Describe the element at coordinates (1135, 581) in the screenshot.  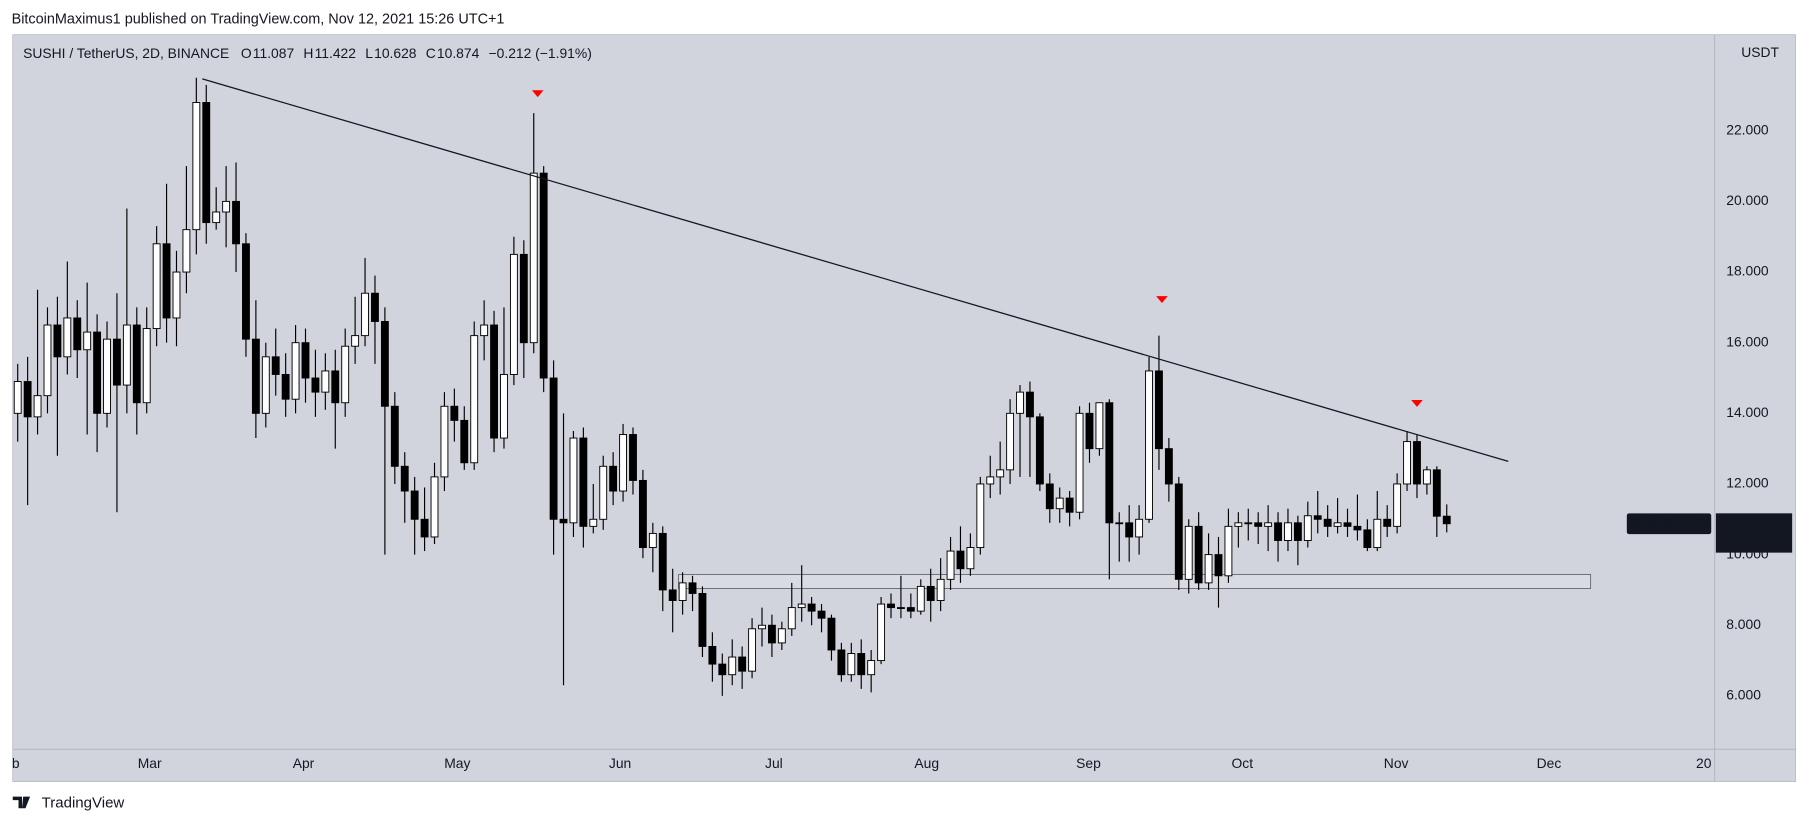
I see `support-zone` at that location.